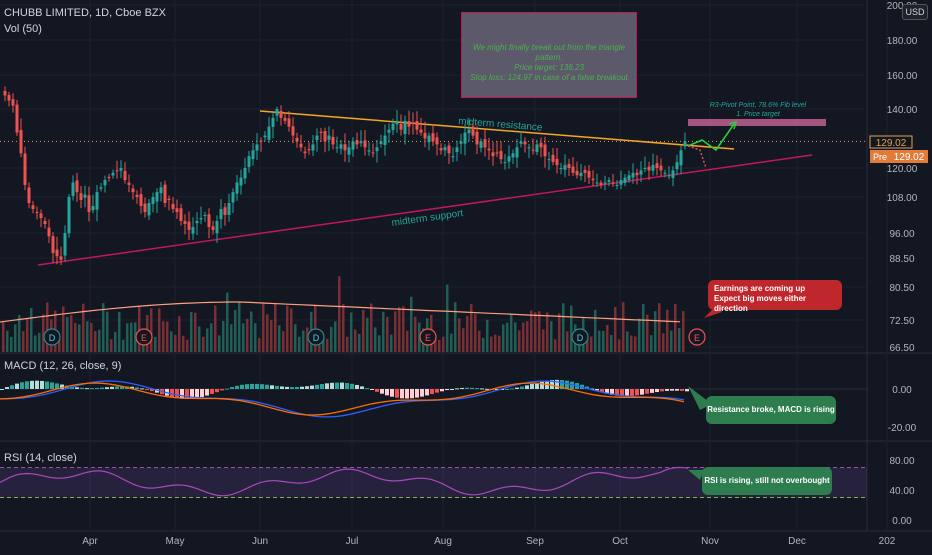  Describe the element at coordinates (260, 541) in the screenshot. I see `time-axis-label: Jun` at that location.